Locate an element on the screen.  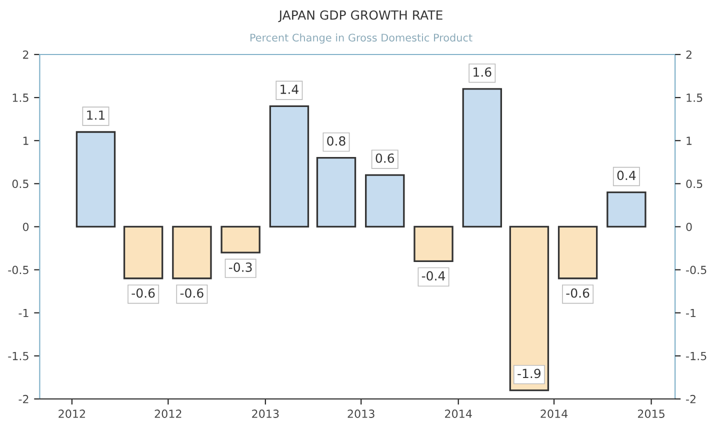
y-tick-label: -1.5 is located at coordinates (18, 356).